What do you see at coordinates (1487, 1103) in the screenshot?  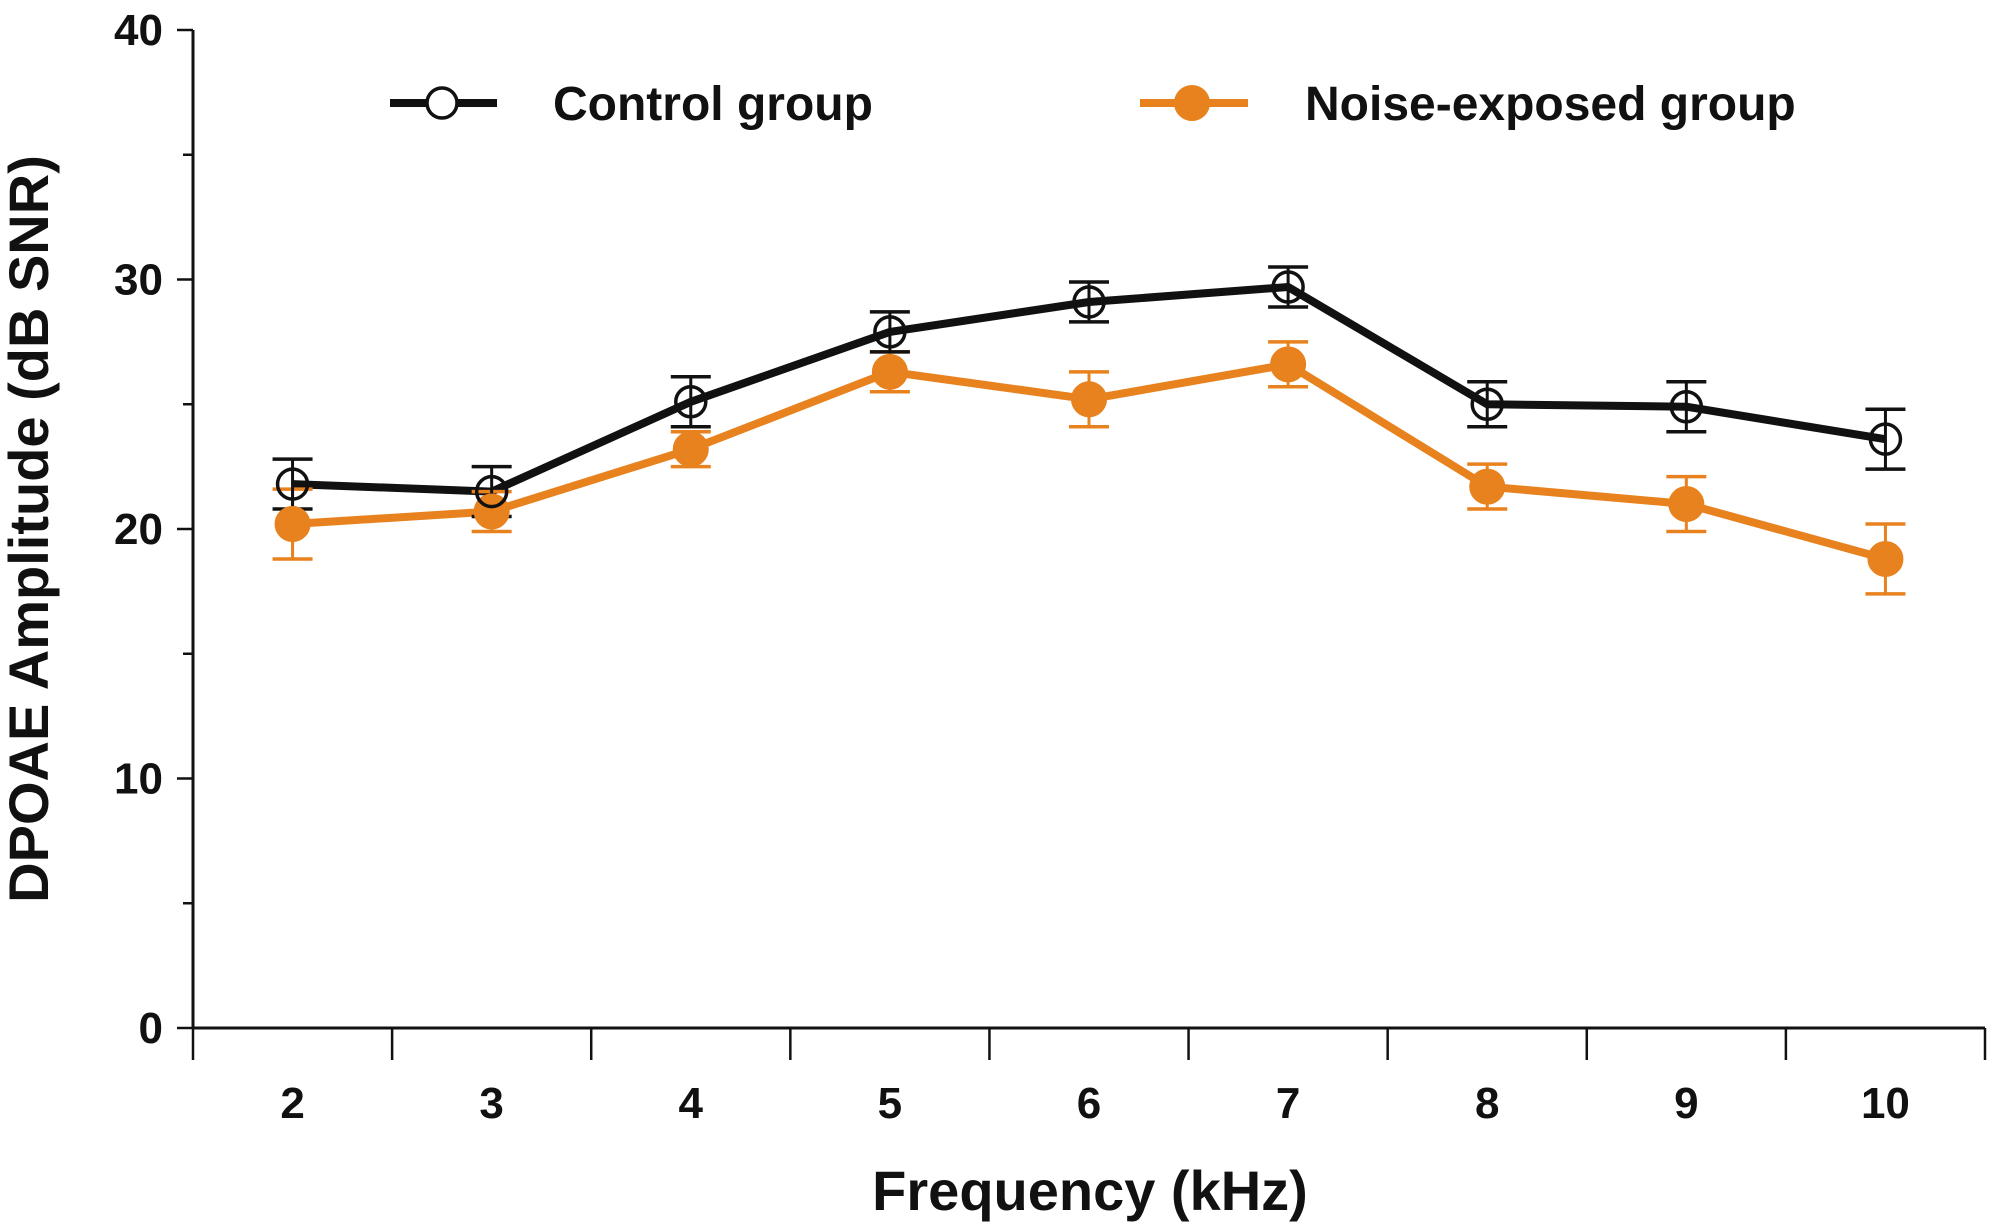 I see `x-tick-label: 8` at bounding box center [1487, 1103].